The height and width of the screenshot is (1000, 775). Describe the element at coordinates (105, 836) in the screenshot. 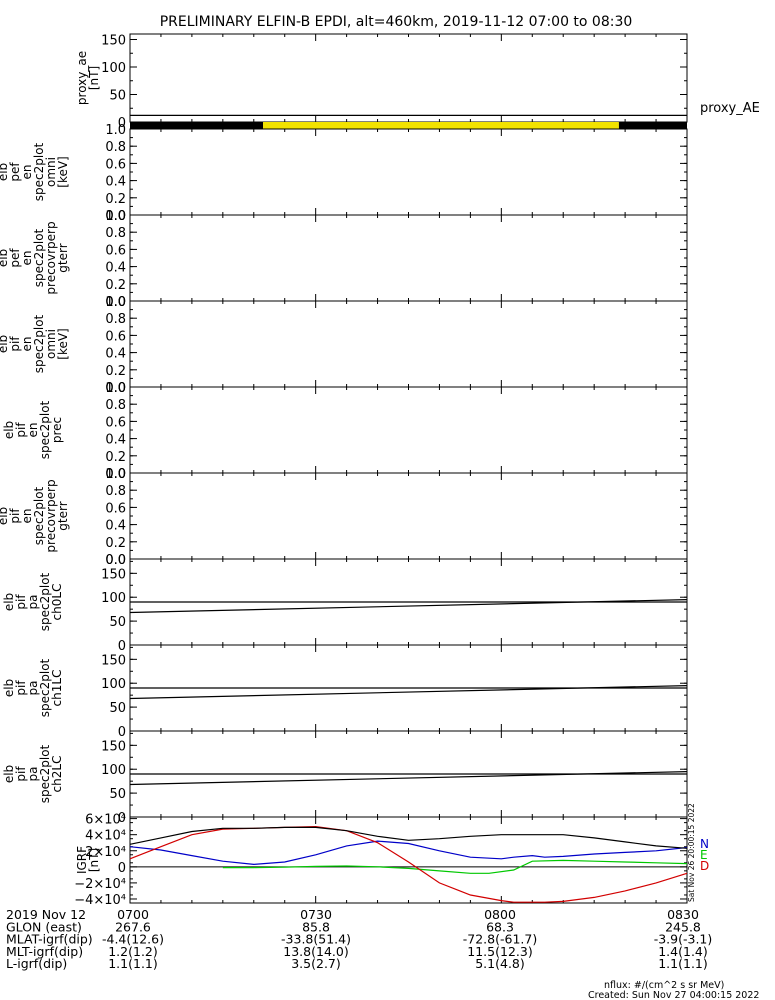

I see `y-tick-label: 4×10⁴` at that location.